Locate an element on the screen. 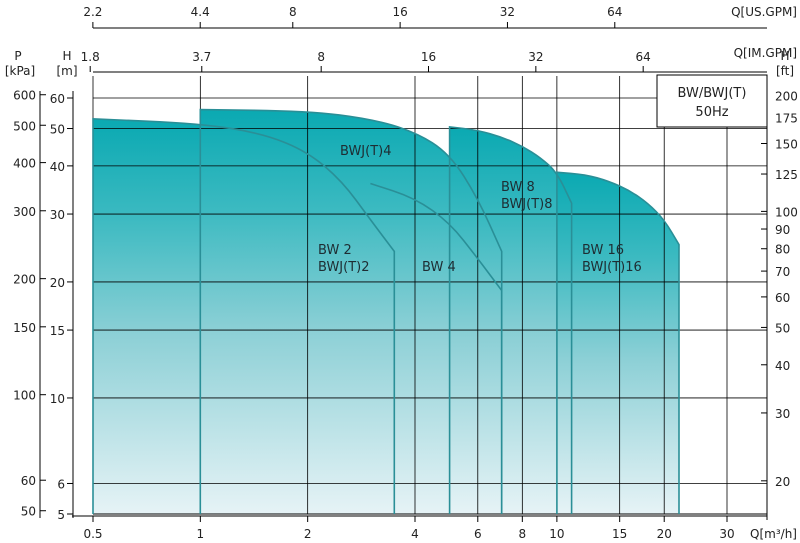 The height and width of the screenshot is (543, 800). im-tick-label-1.8: 1.8 is located at coordinates (90, 57).